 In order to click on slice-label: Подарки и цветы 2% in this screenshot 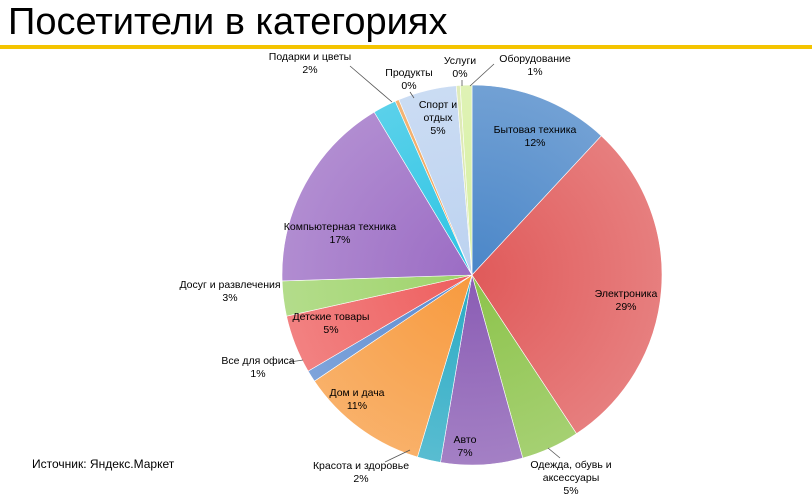, I will do `click(310, 63)`.